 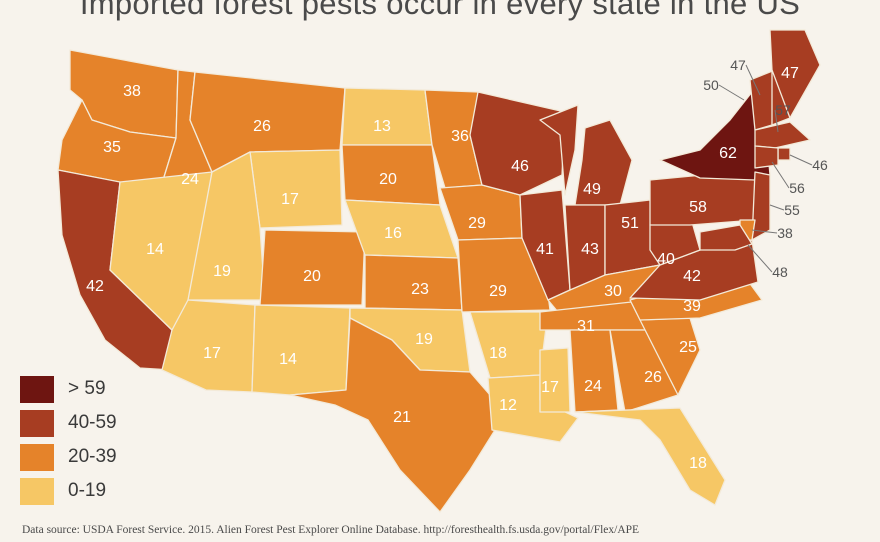 What do you see at coordinates (780, 272) in the screenshot?
I see `state-value-md: 48` at bounding box center [780, 272].